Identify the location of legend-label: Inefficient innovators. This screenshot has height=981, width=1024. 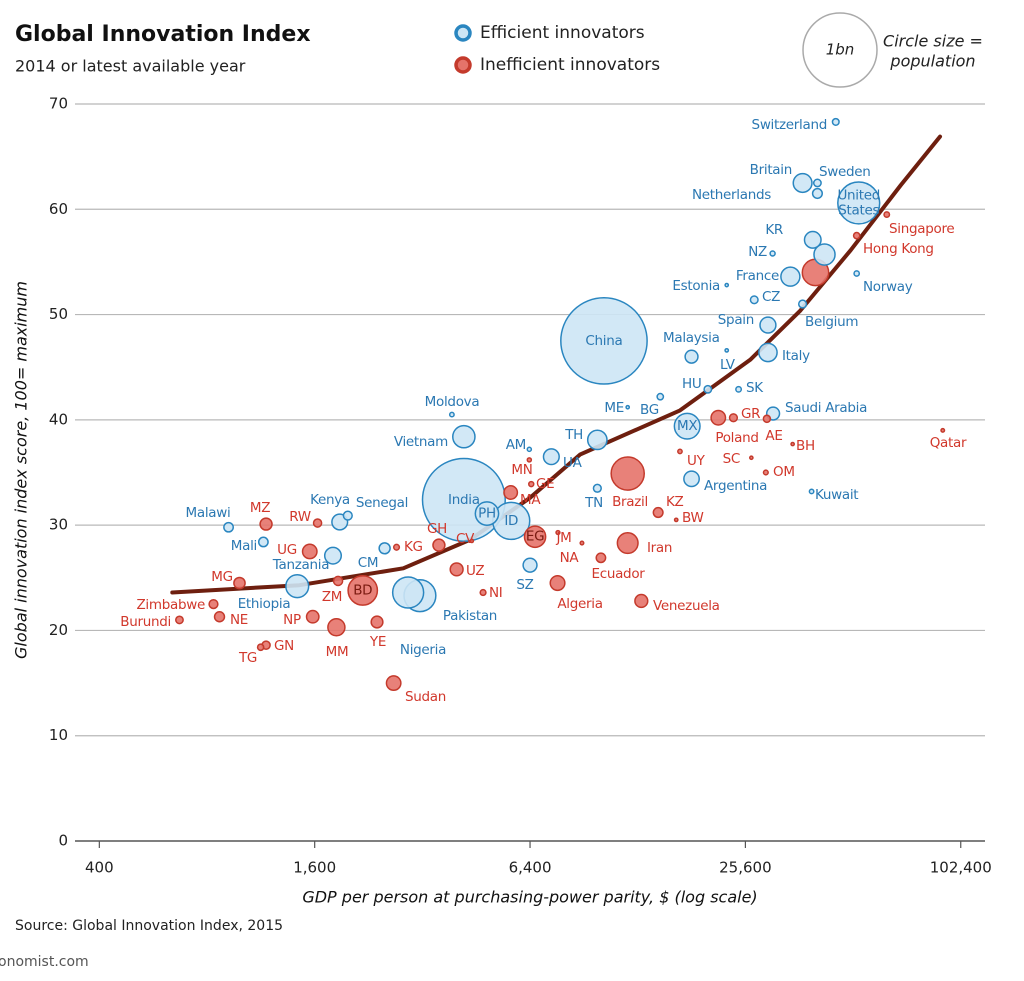
(570, 65).